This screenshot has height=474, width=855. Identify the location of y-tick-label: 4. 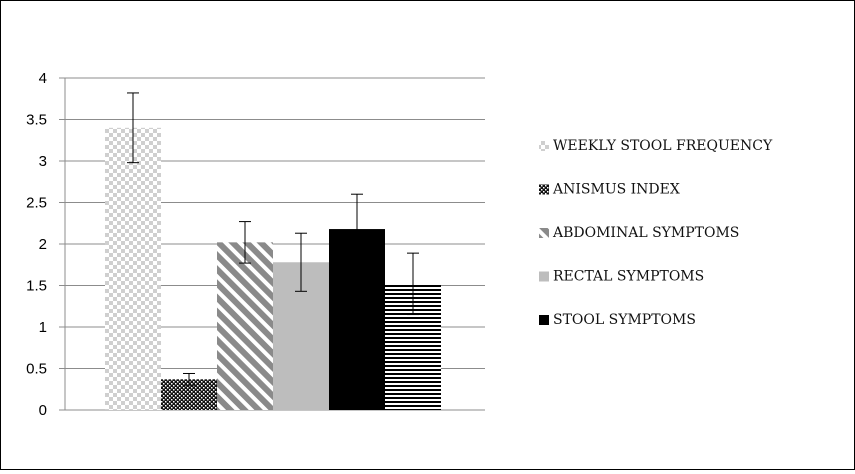
(43, 78).